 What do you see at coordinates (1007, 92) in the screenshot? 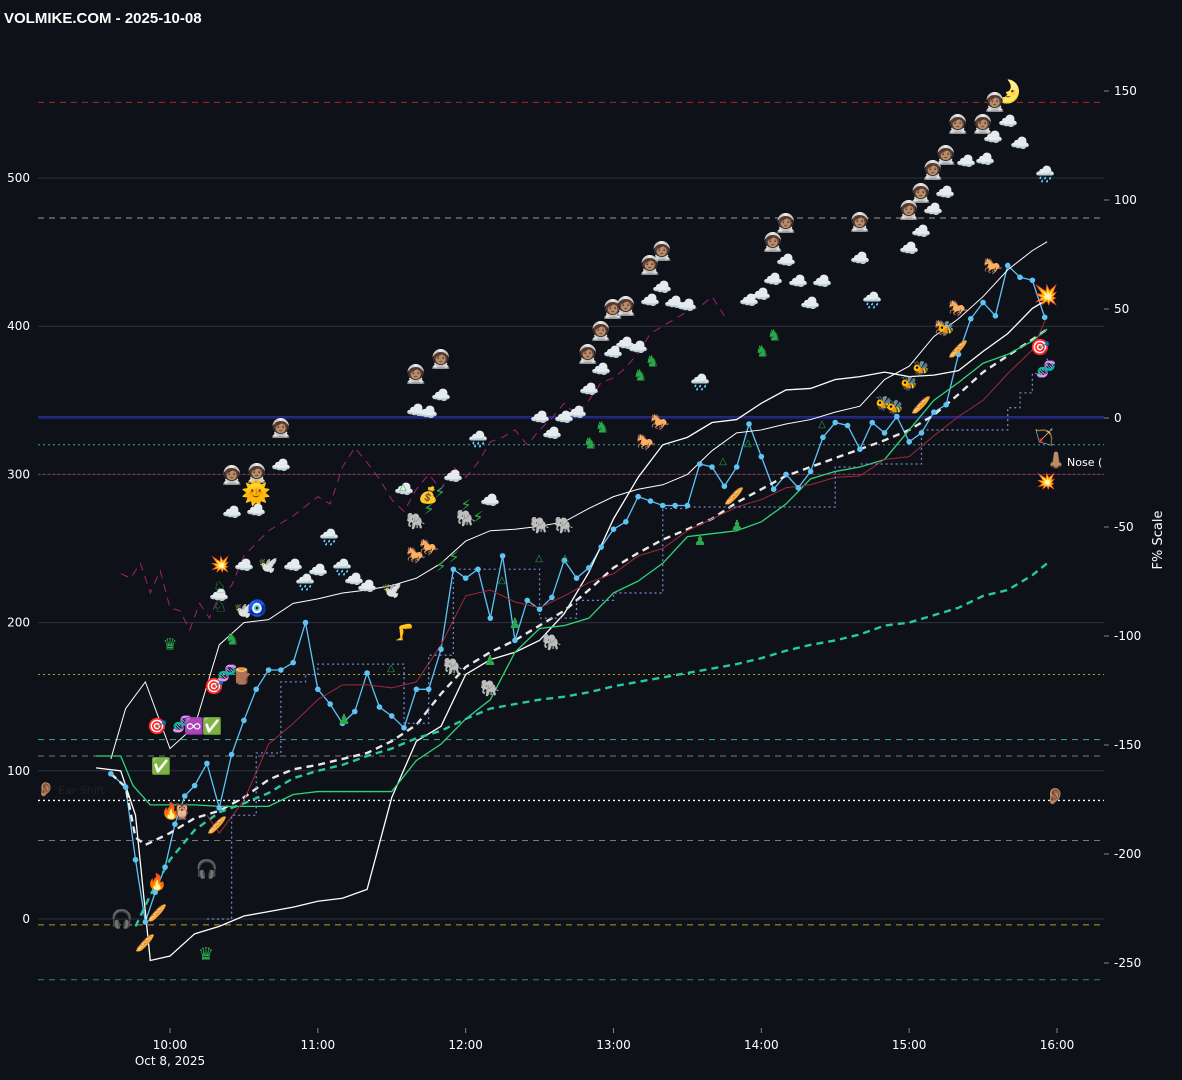
I see `emoji-marker: 🌛` at bounding box center [1007, 92].